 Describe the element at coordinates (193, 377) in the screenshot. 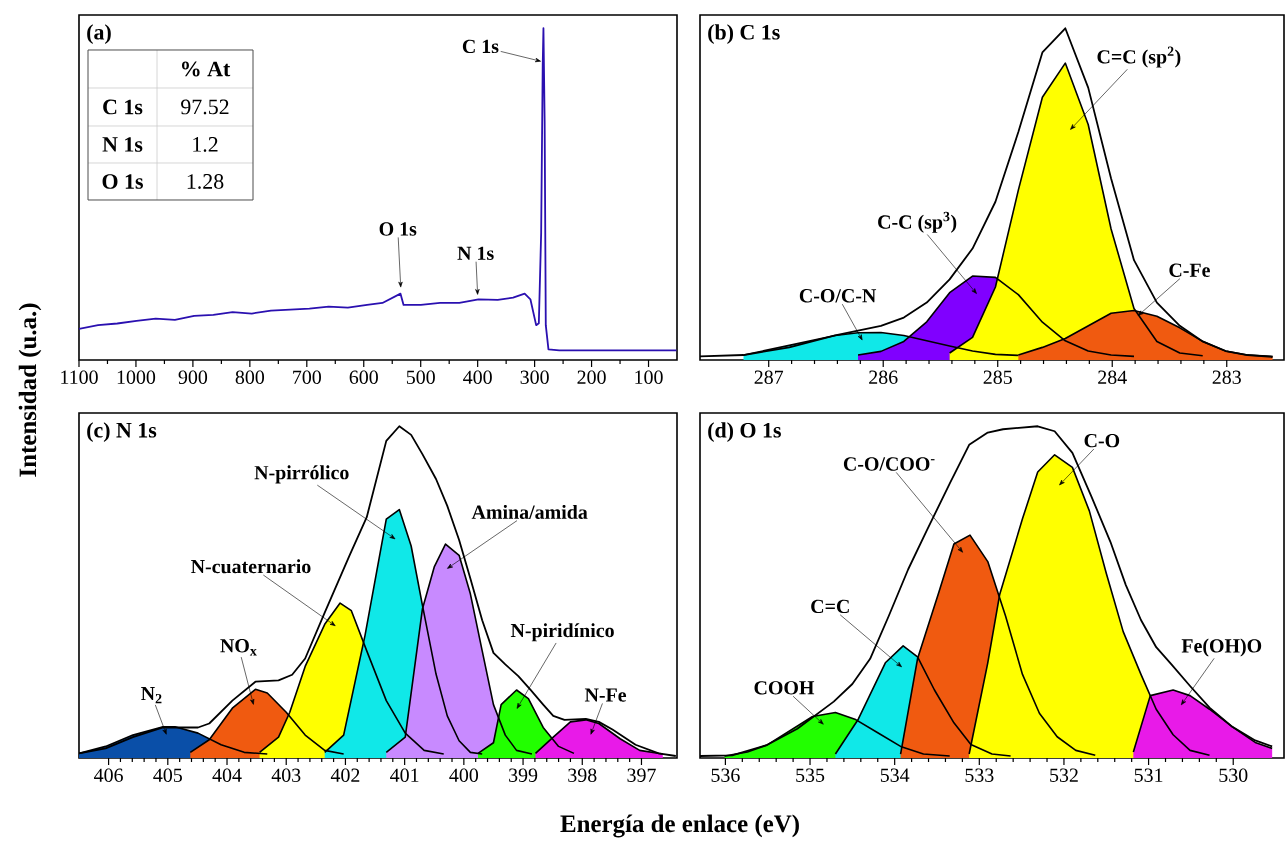

I see `x-tick-label: 900` at that location.